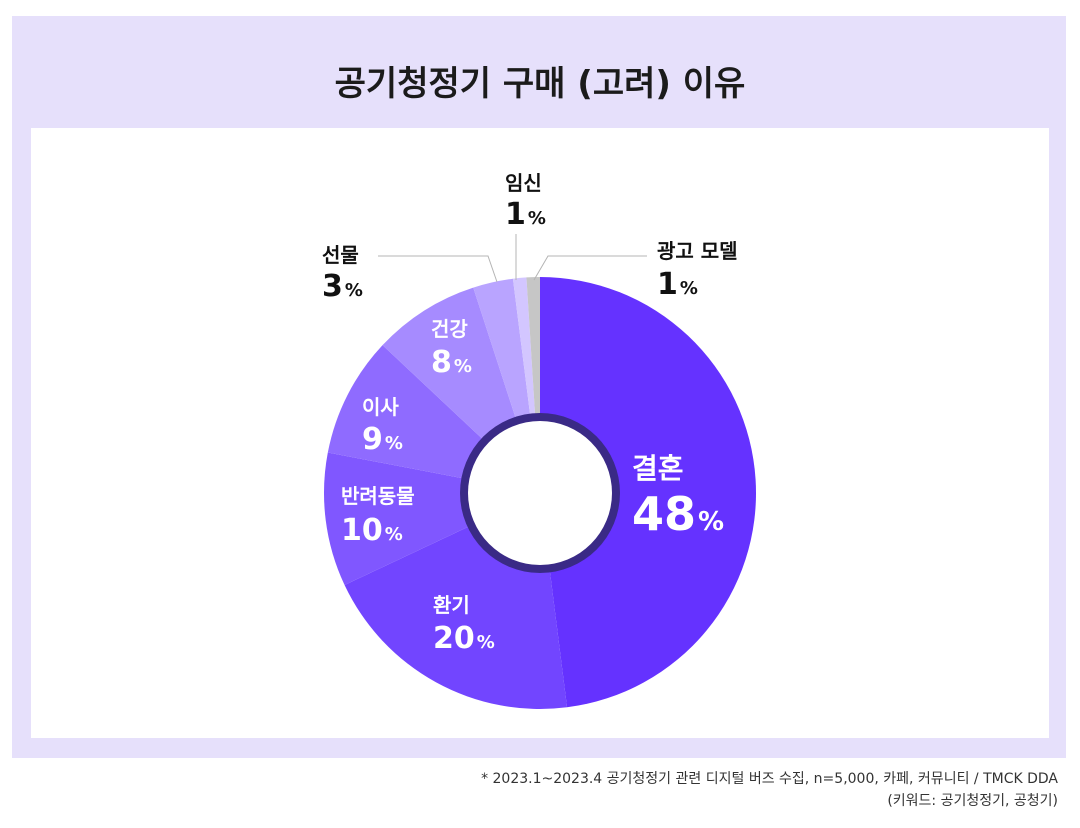 Image resolution: width=1080 pixels, height=828 pixels. What do you see at coordinates (540, 493) in the screenshot?
I see `donut-hole` at bounding box center [540, 493].